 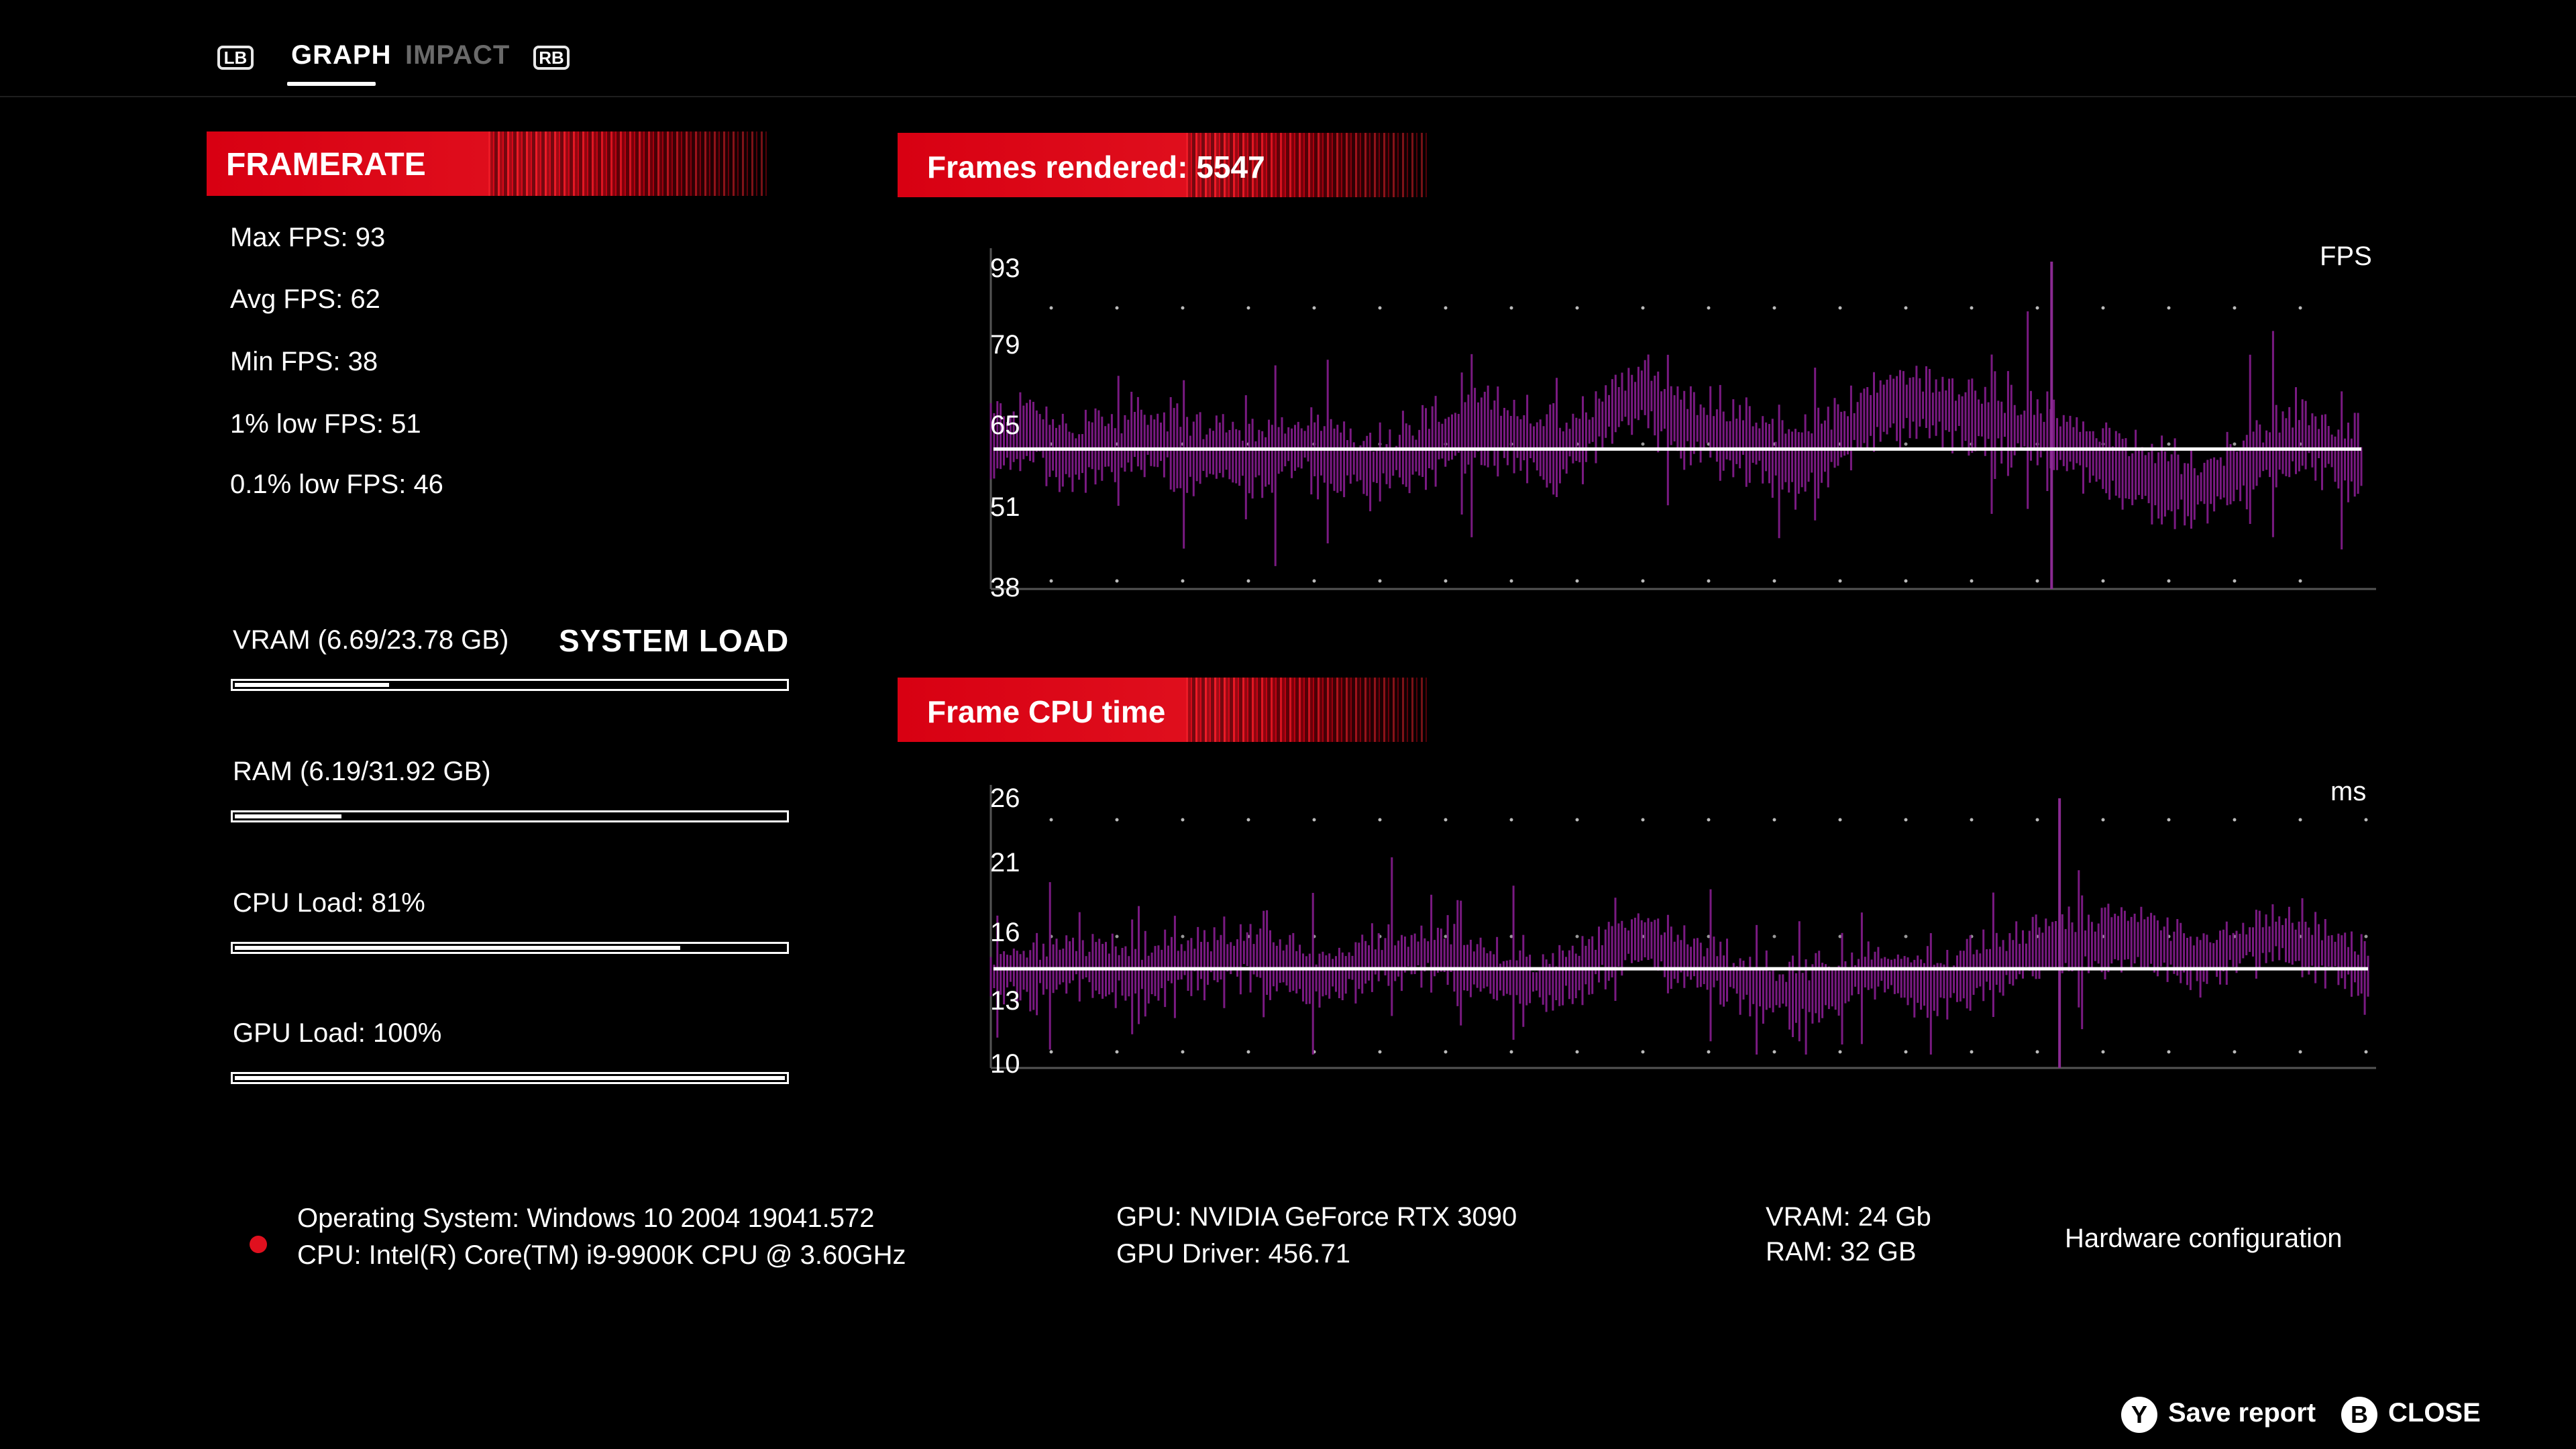 I want to click on active-tab-indicator, so click(x=331, y=84).